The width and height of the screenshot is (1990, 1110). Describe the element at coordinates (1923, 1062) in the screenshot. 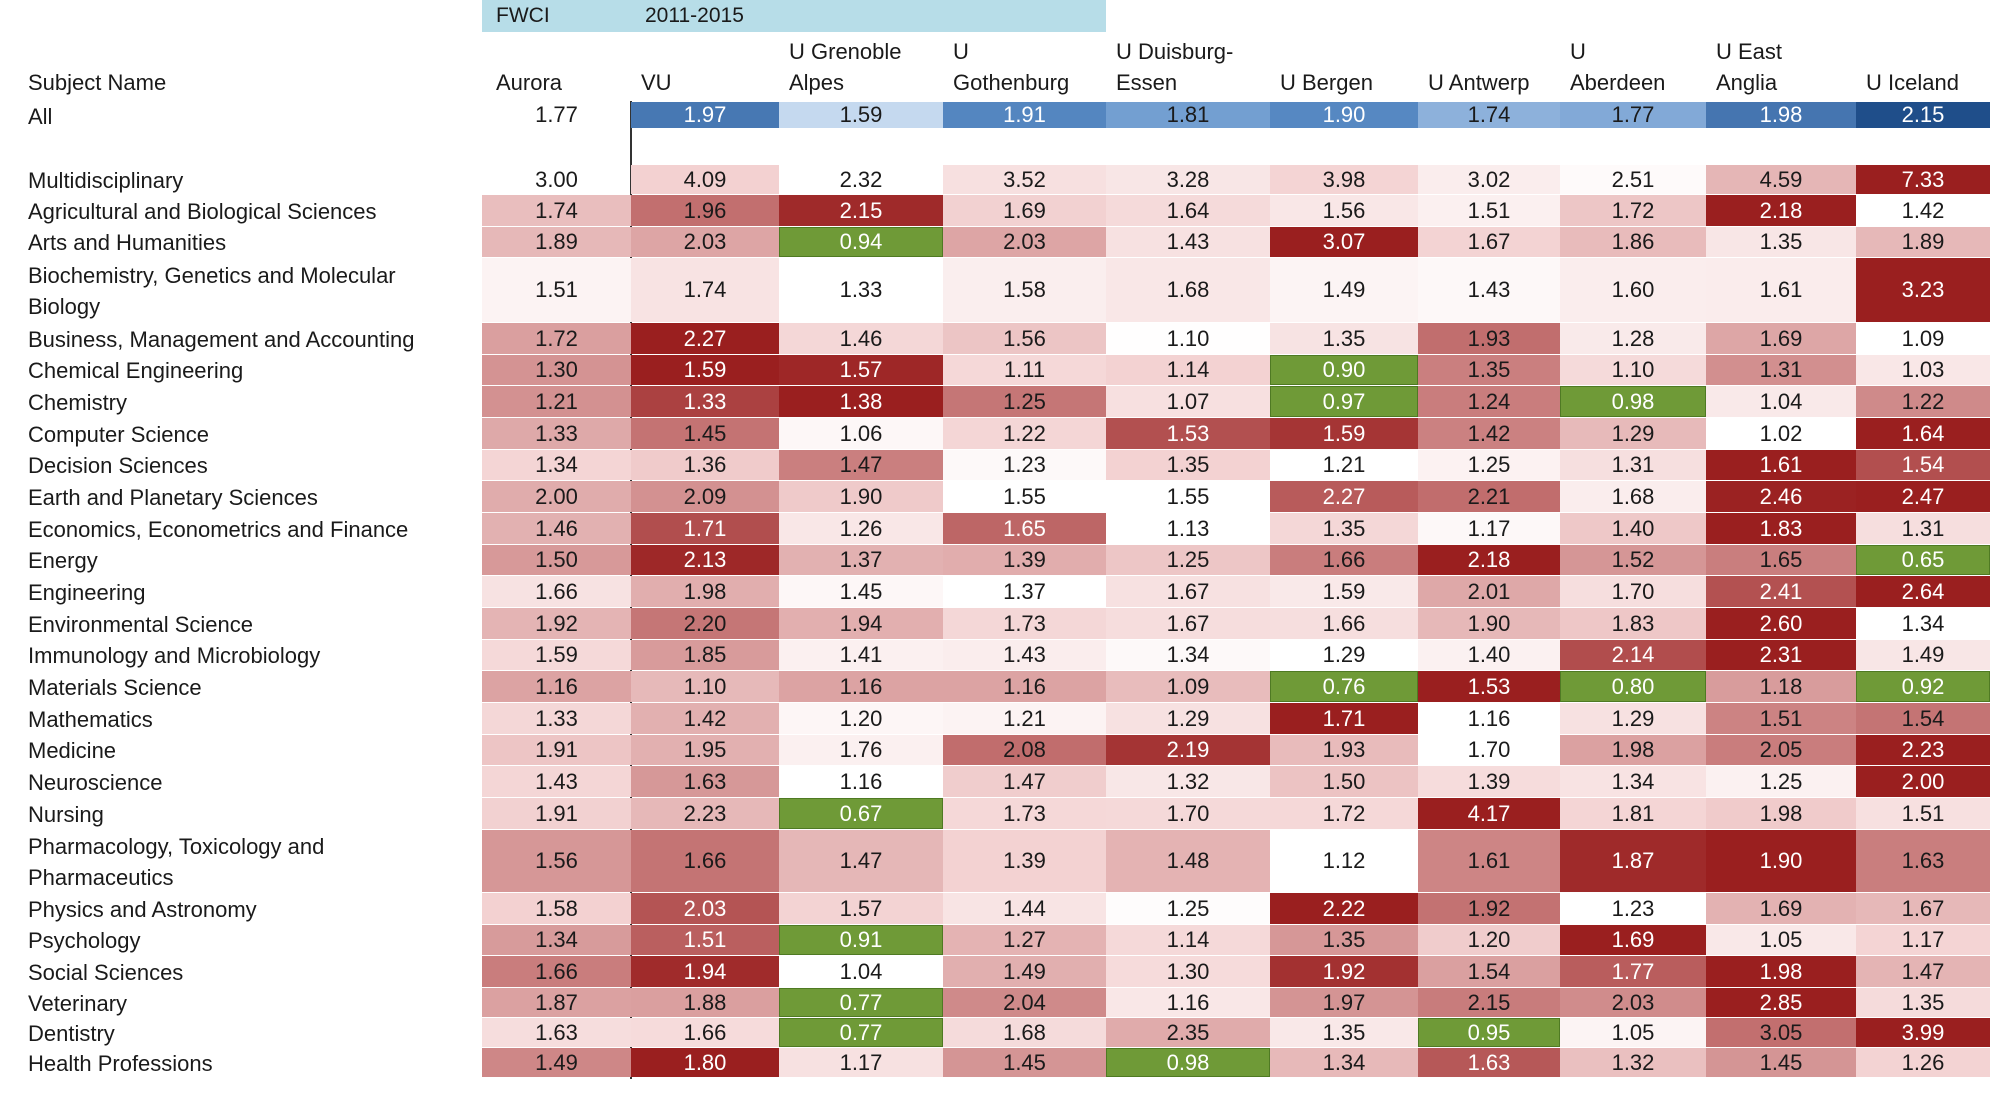

I see `heatmap-cell: 1.26` at that location.